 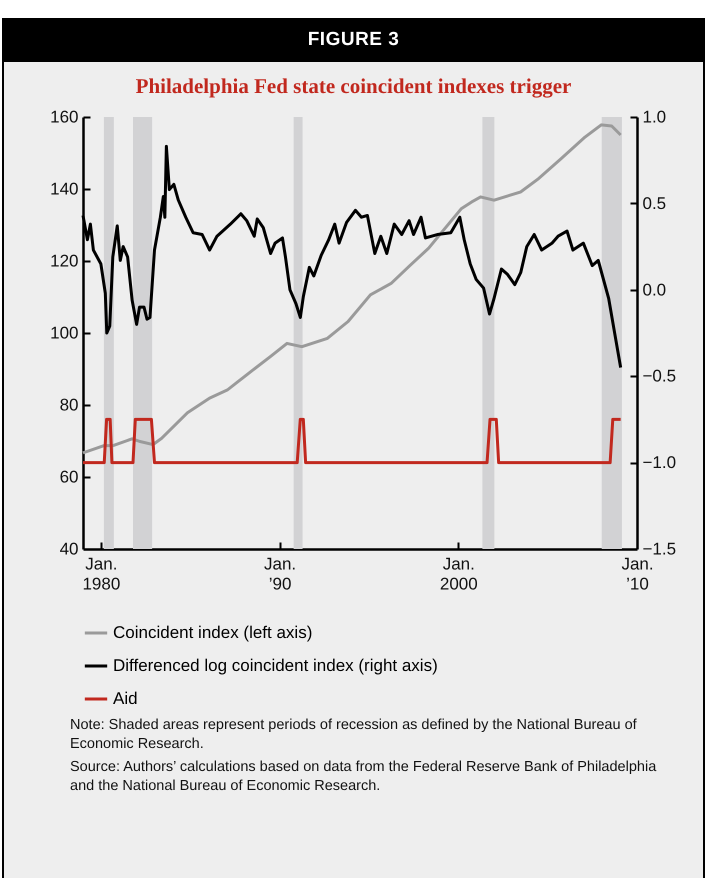 What do you see at coordinates (69, 549) in the screenshot?
I see `y-tick-label: 40` at bounding box center [69, 549].